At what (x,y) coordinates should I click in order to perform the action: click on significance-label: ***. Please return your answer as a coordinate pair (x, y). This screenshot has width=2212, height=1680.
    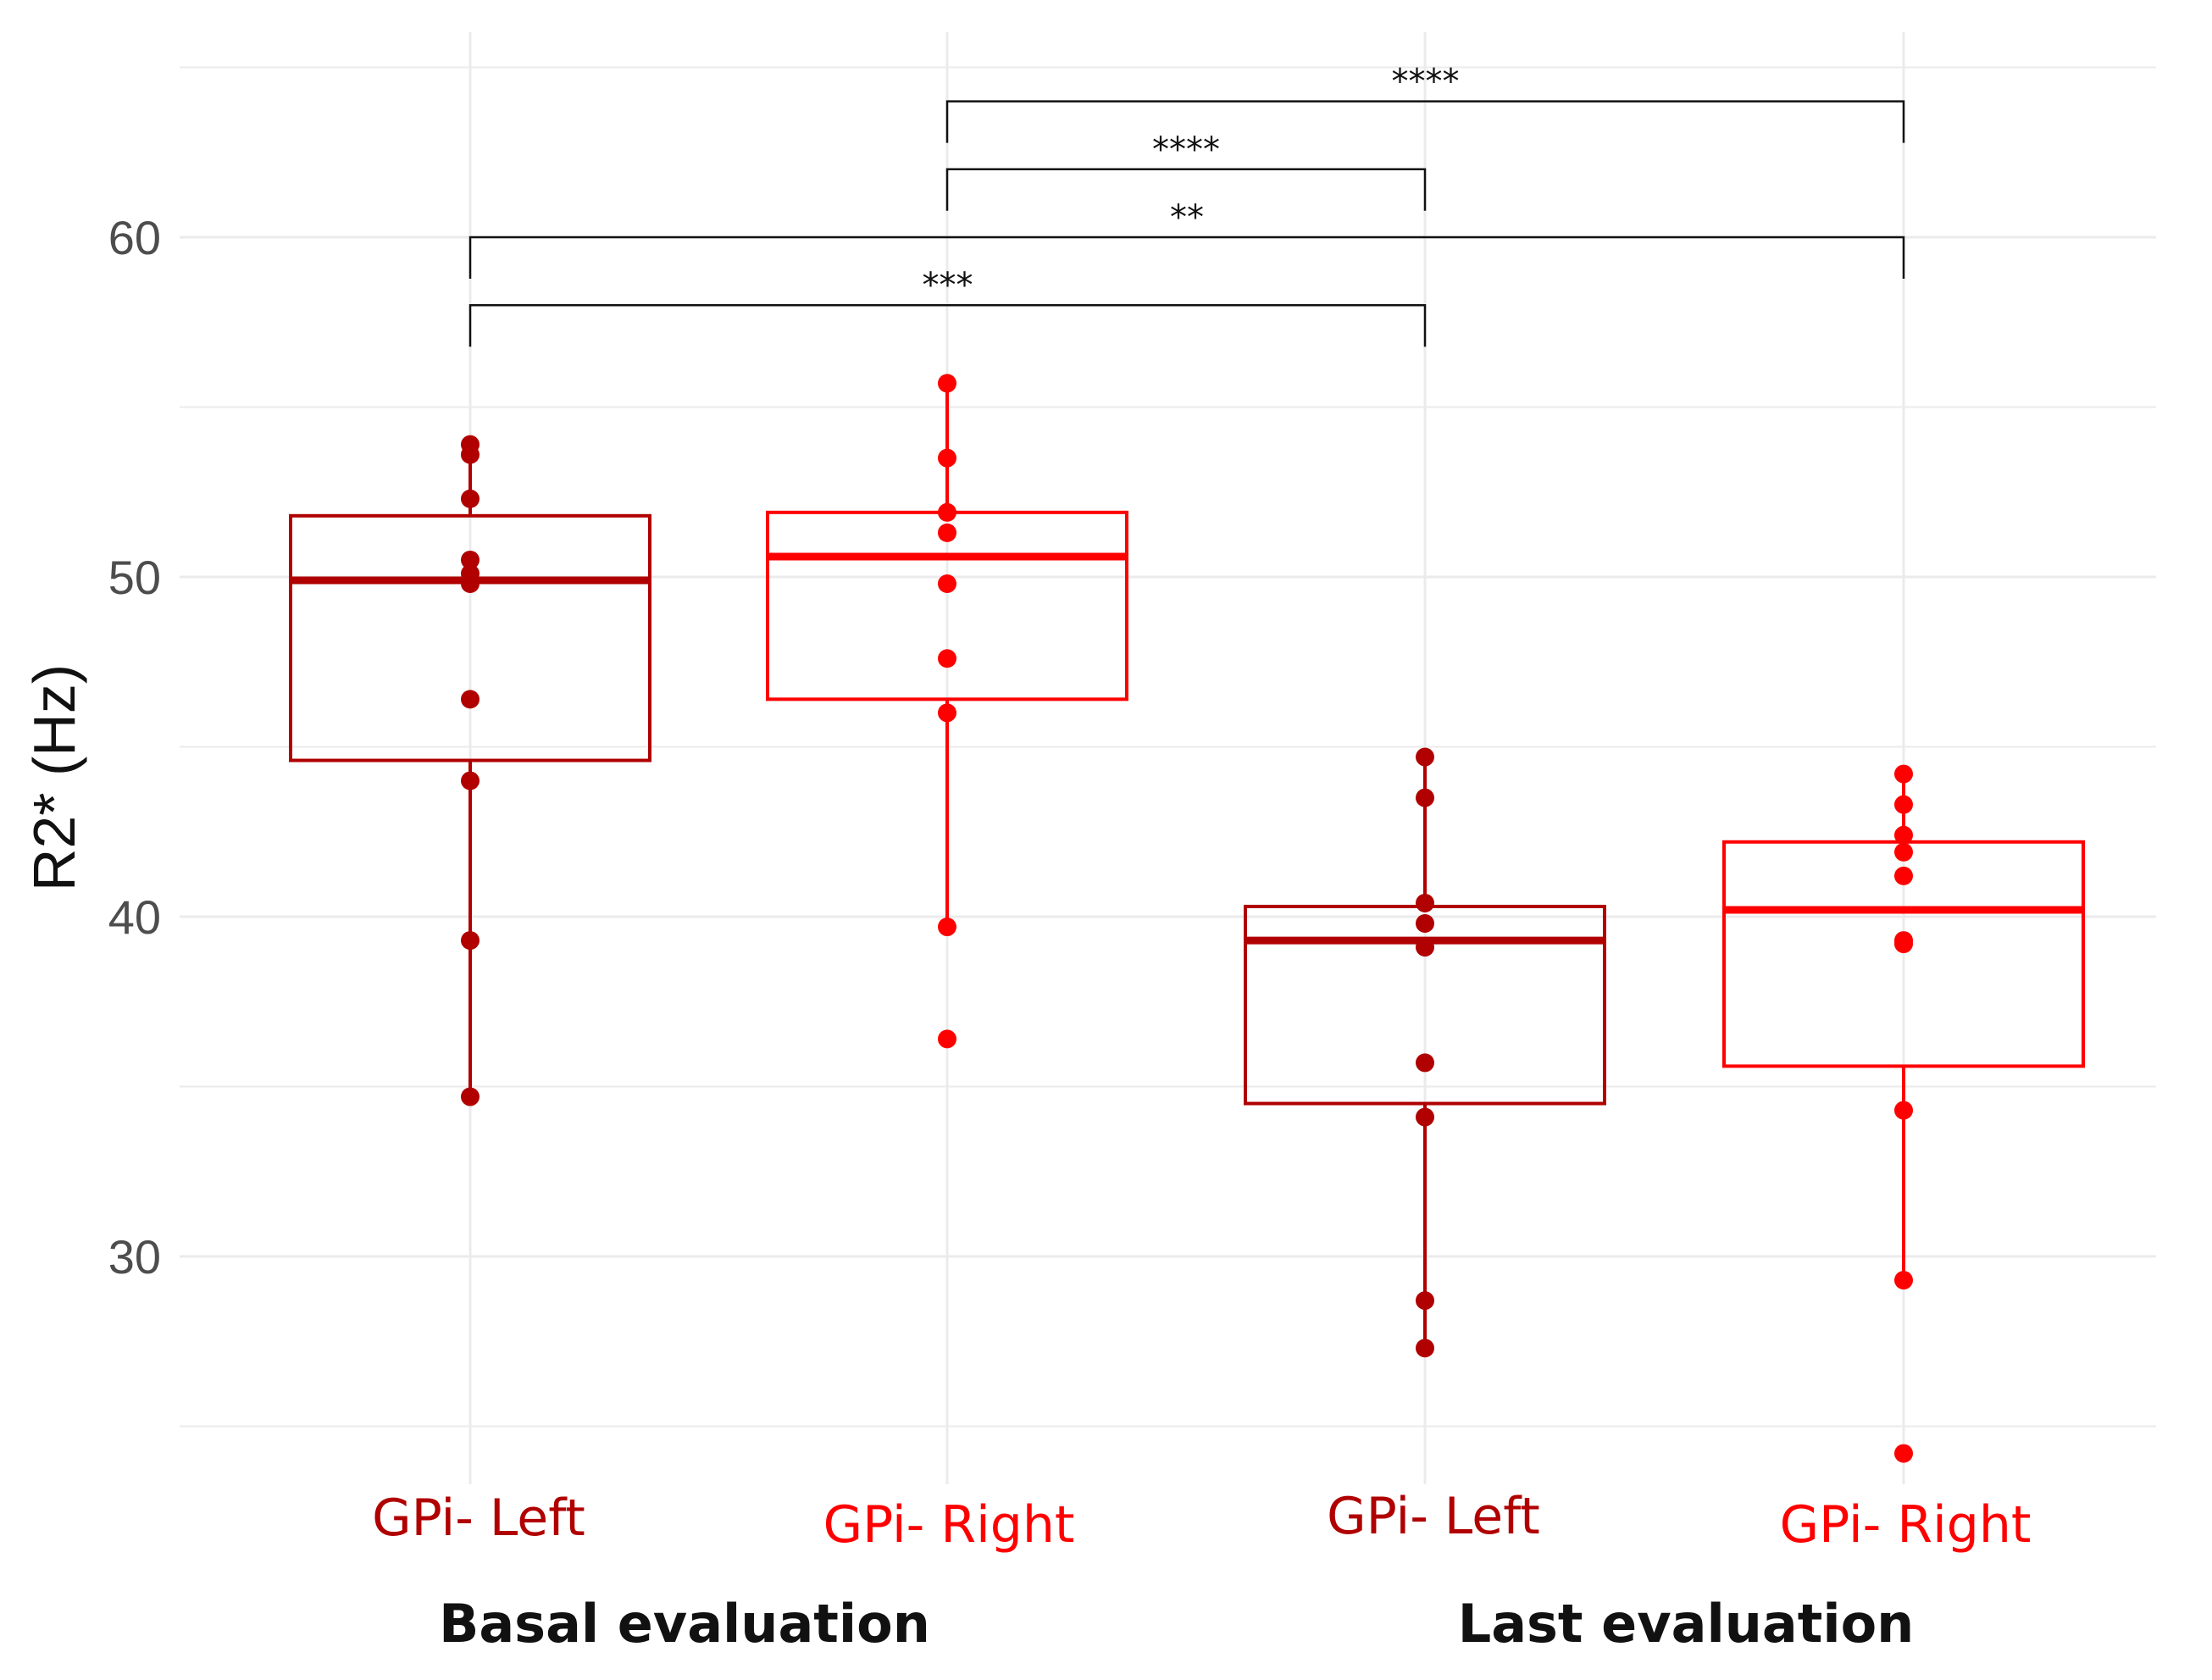
    Looking at the image, I should click on (948, 285).